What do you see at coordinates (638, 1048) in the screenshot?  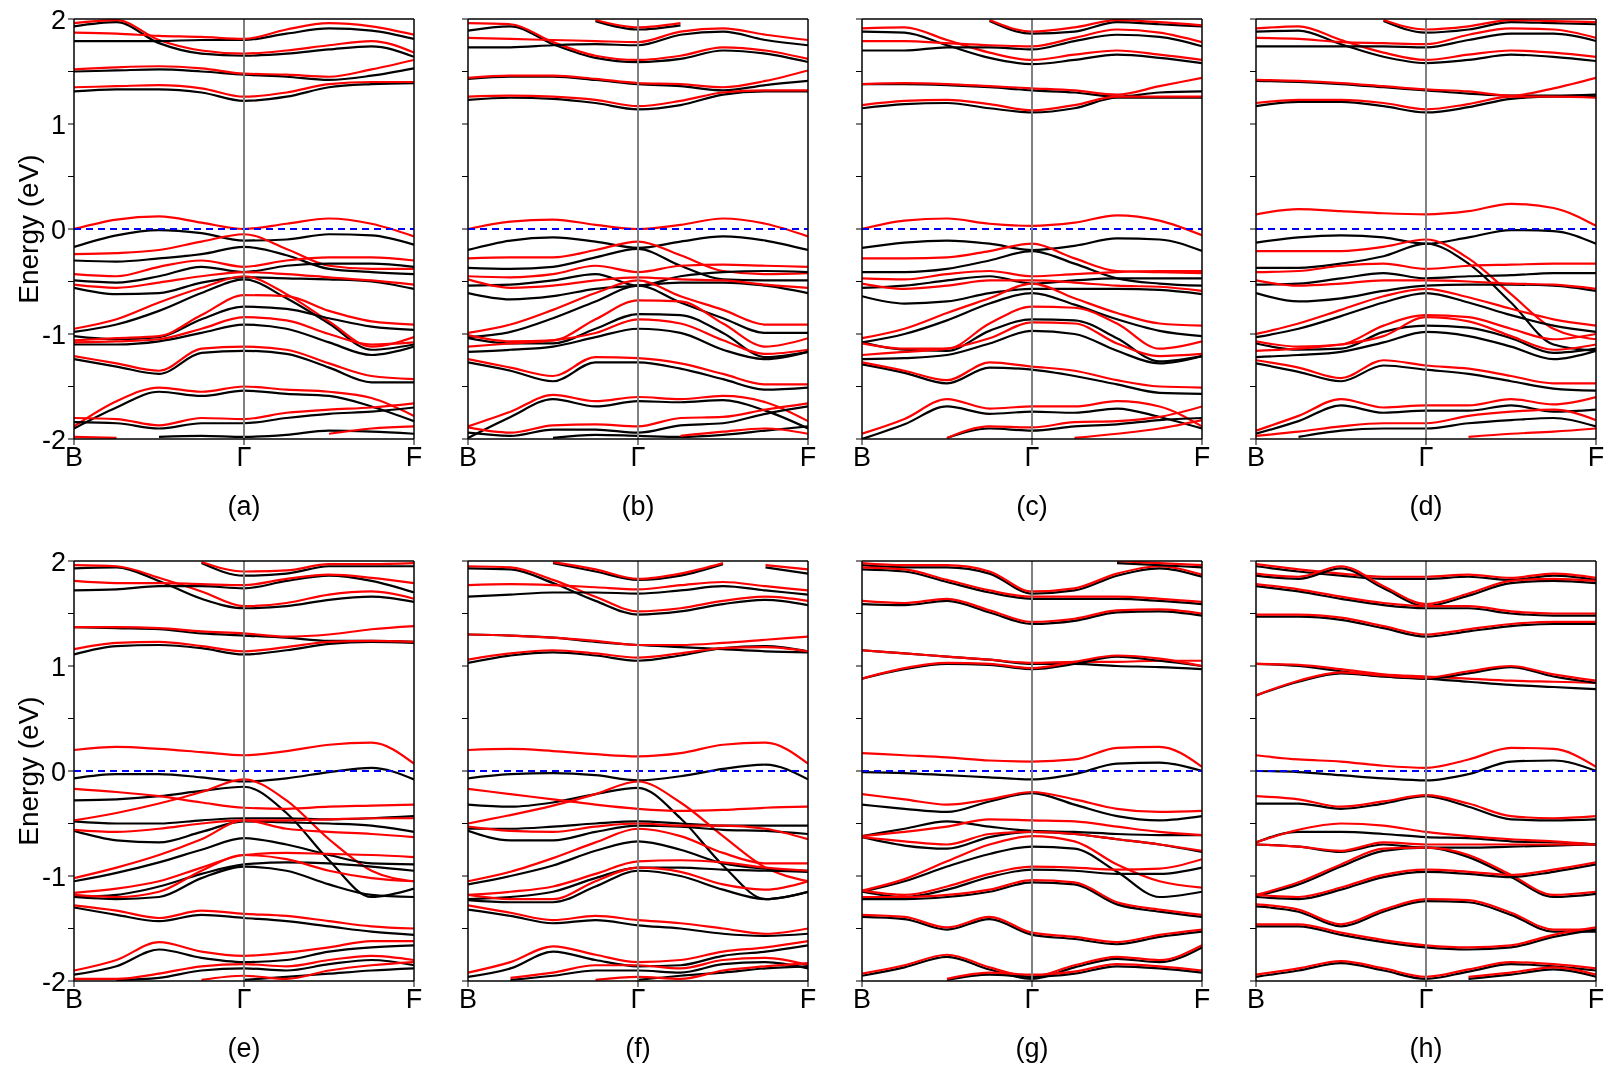 I see `text: (f)` at bounding box center [638, 1048].